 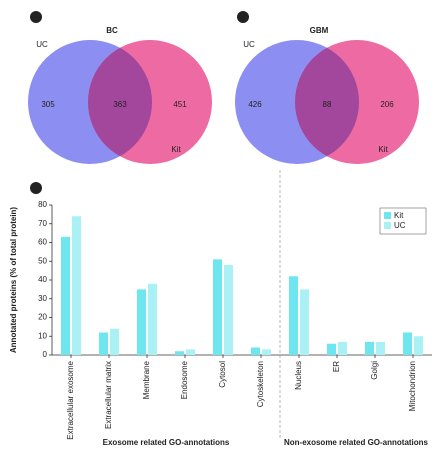 I want to click on y-tick-label: 50, so click(x=42, y=260).